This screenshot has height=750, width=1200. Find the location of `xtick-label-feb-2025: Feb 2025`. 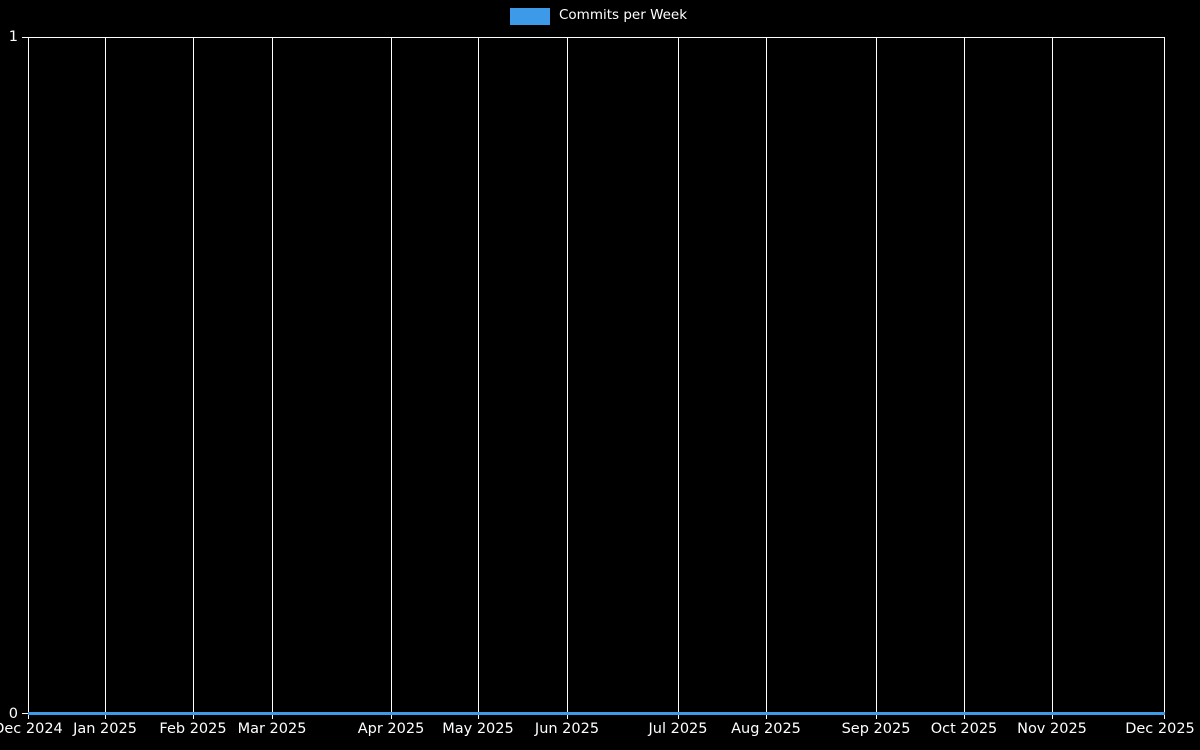

xtick-label-feb-2025: Feb 2025 is located at coordinates (193, 729).